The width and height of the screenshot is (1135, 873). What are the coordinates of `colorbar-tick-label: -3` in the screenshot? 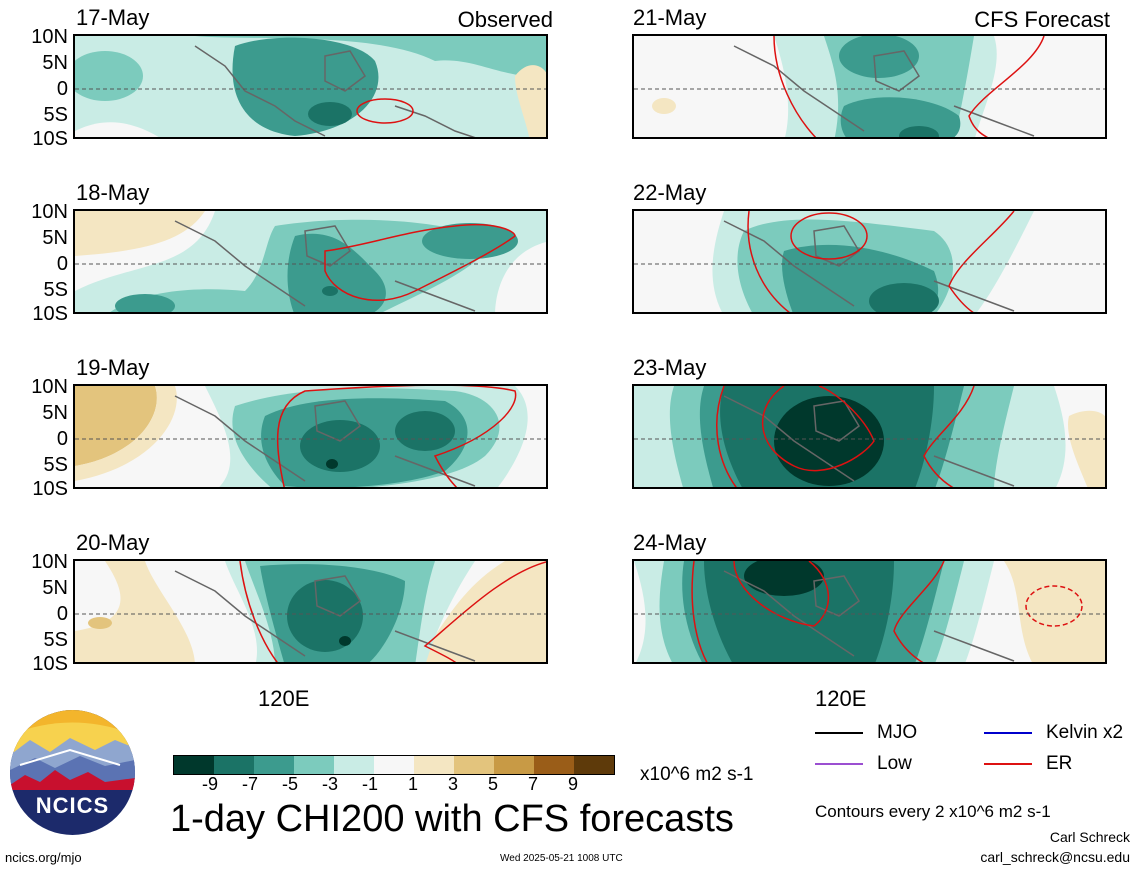 It's located at (330, 784).